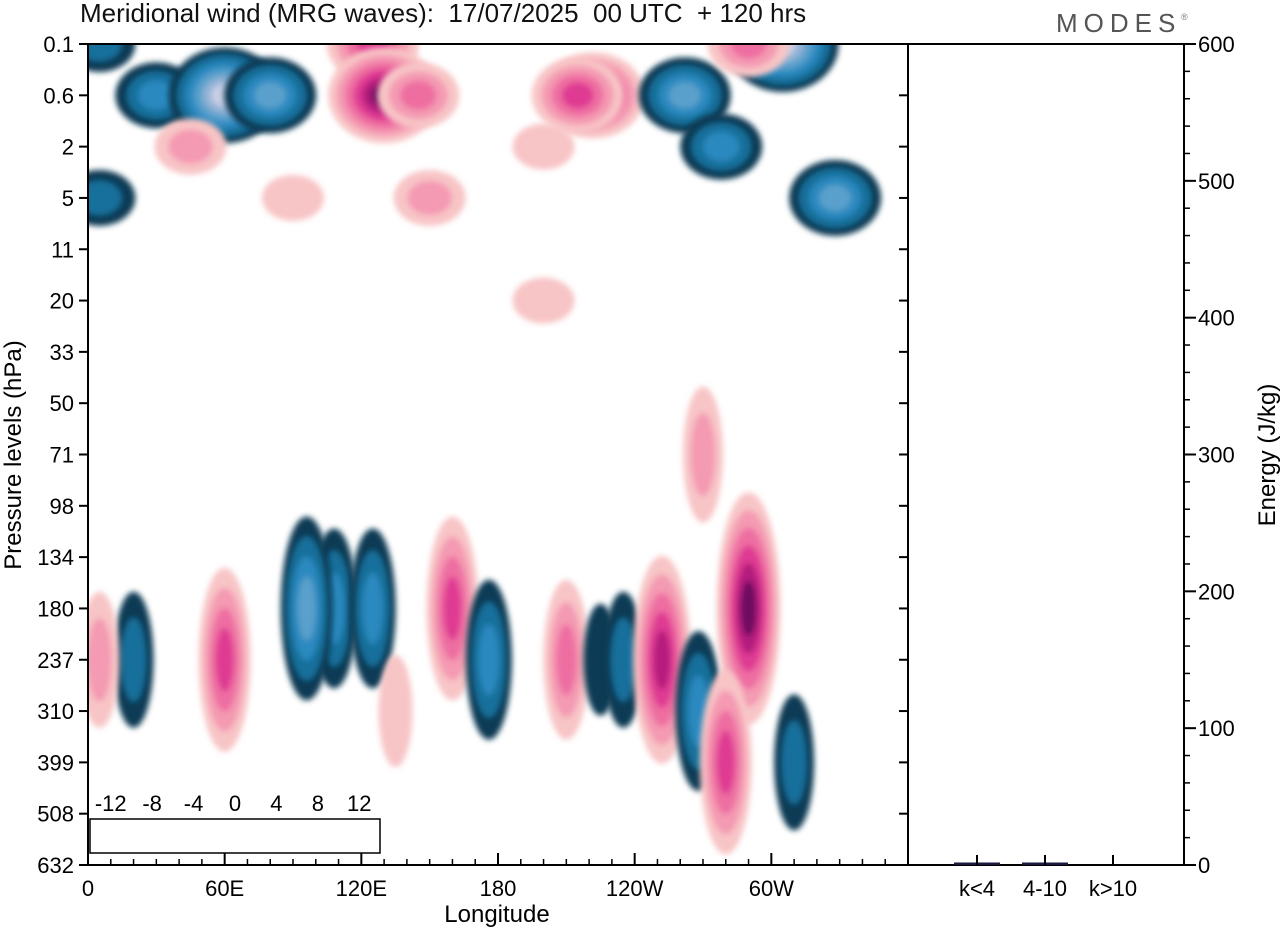 The height and width of the screenshot is (930, 1280). What do you see at coordinates (276, 803) in the screenshot?
I see `colorbar-tick-label: 4` at bounding box center [276, 803].